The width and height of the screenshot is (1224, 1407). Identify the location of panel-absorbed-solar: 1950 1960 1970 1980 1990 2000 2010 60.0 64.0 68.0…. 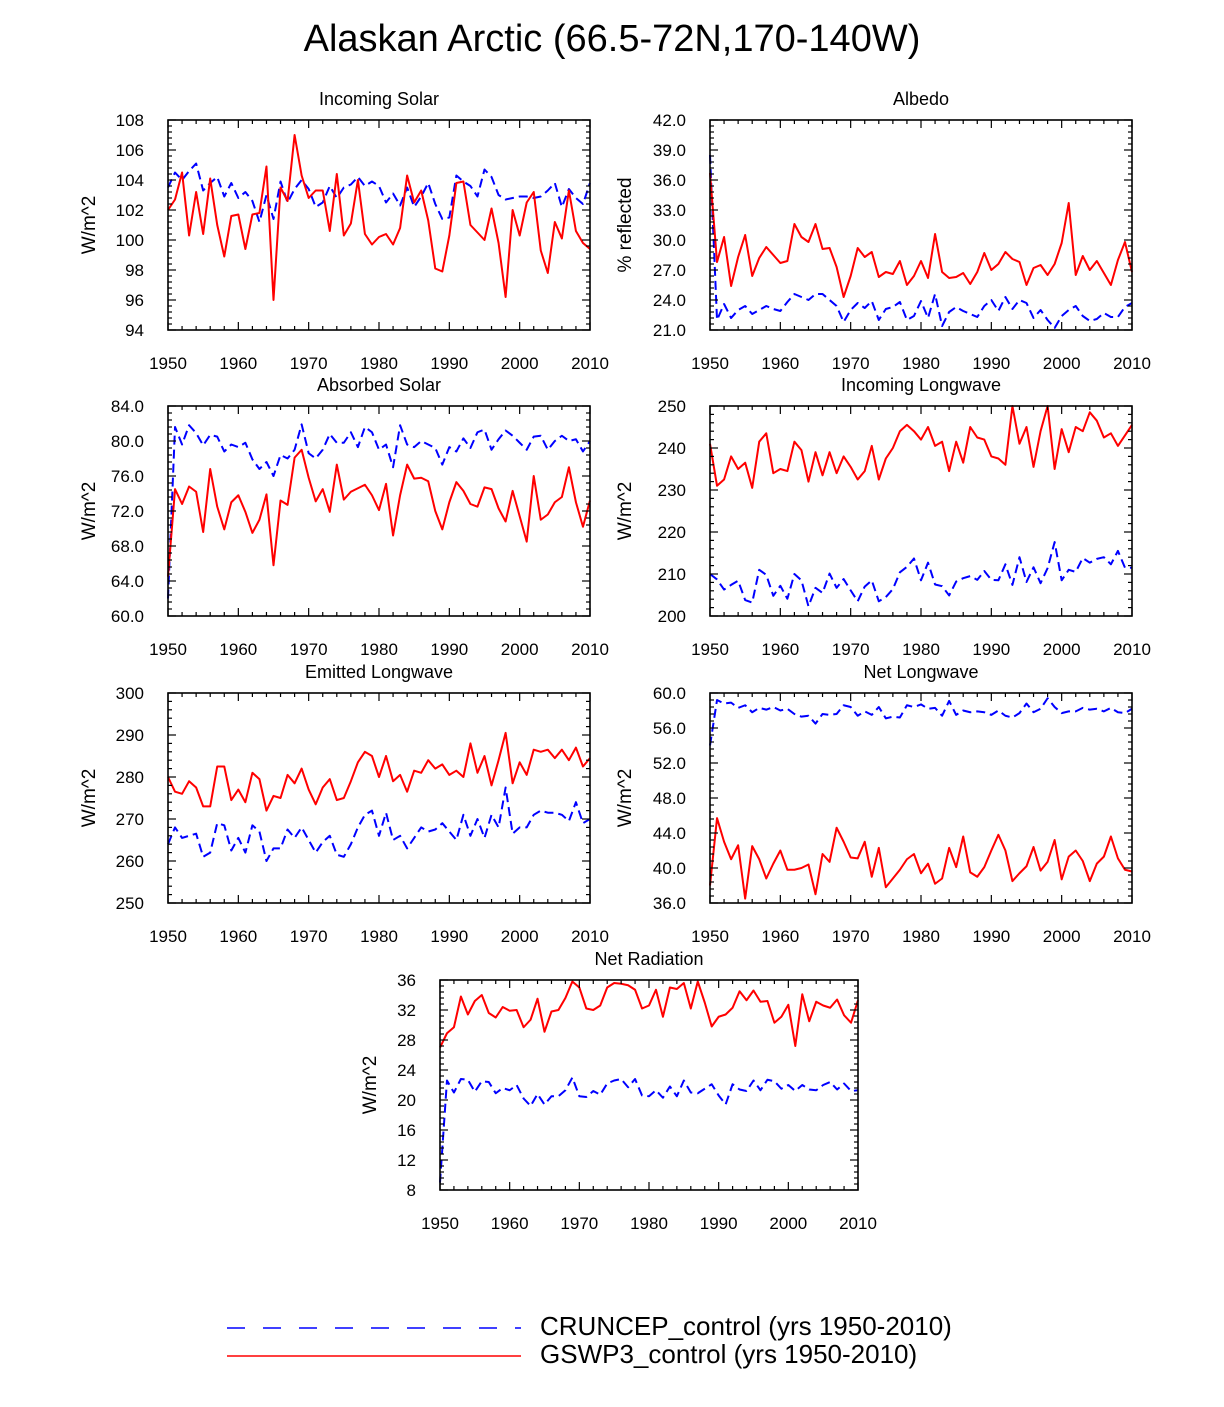
(344, 517).